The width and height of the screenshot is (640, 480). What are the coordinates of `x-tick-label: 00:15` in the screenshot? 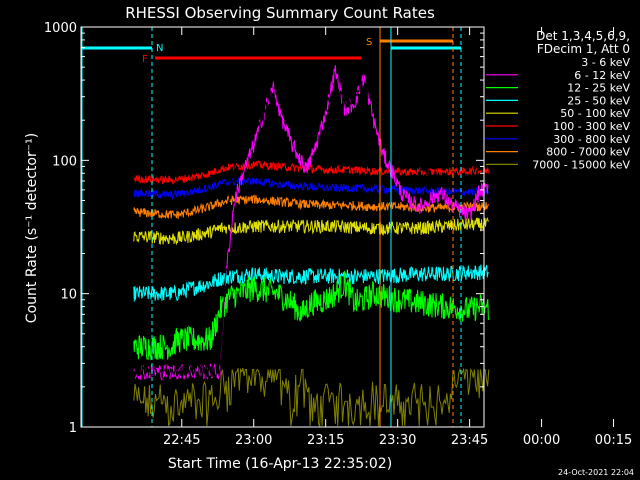 It's located at (613, 440).